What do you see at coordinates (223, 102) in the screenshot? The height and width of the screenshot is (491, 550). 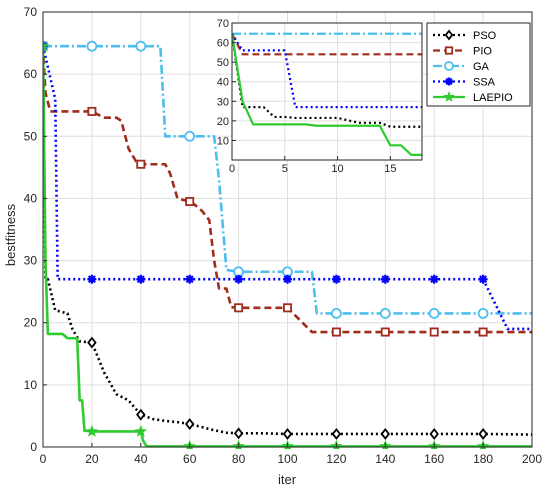 I see `inset-y-tick-label: 30` at bounding box center [223, 102].